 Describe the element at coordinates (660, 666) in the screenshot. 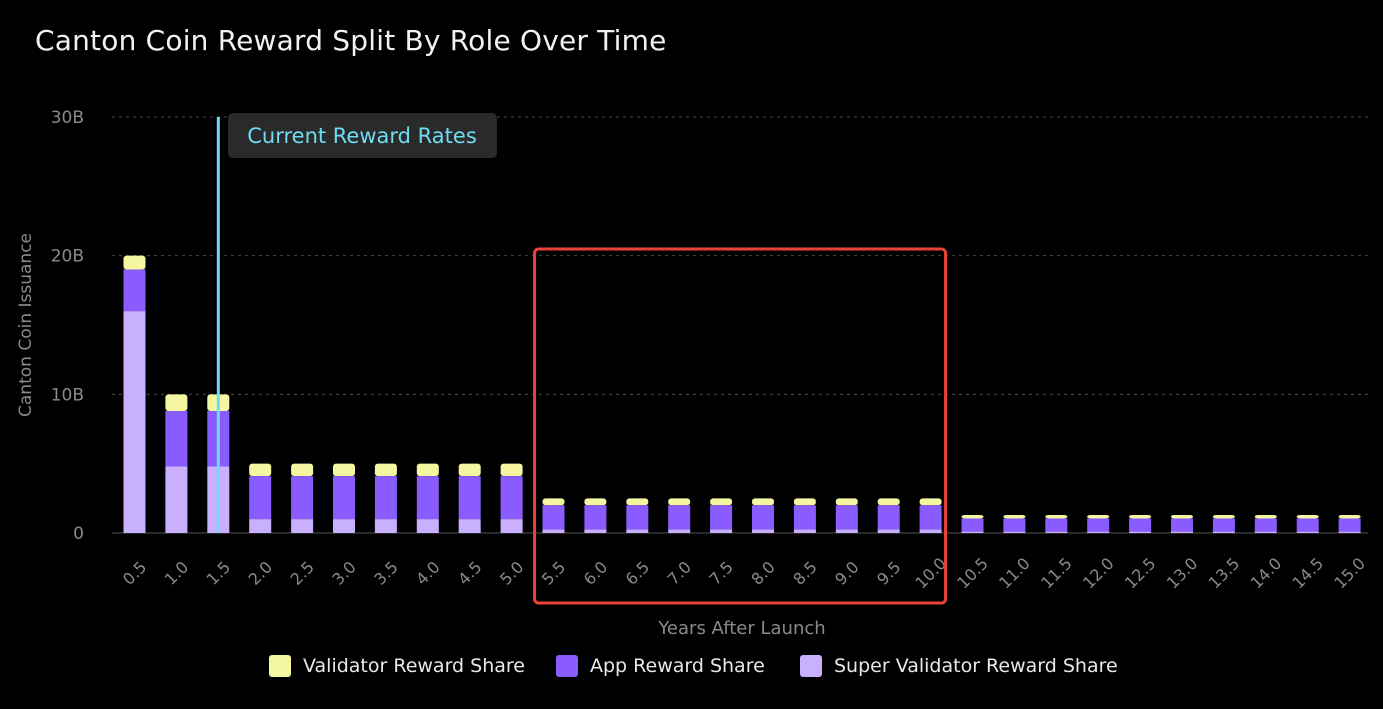

I see `legend-item-app: App Reward Share` at that location.